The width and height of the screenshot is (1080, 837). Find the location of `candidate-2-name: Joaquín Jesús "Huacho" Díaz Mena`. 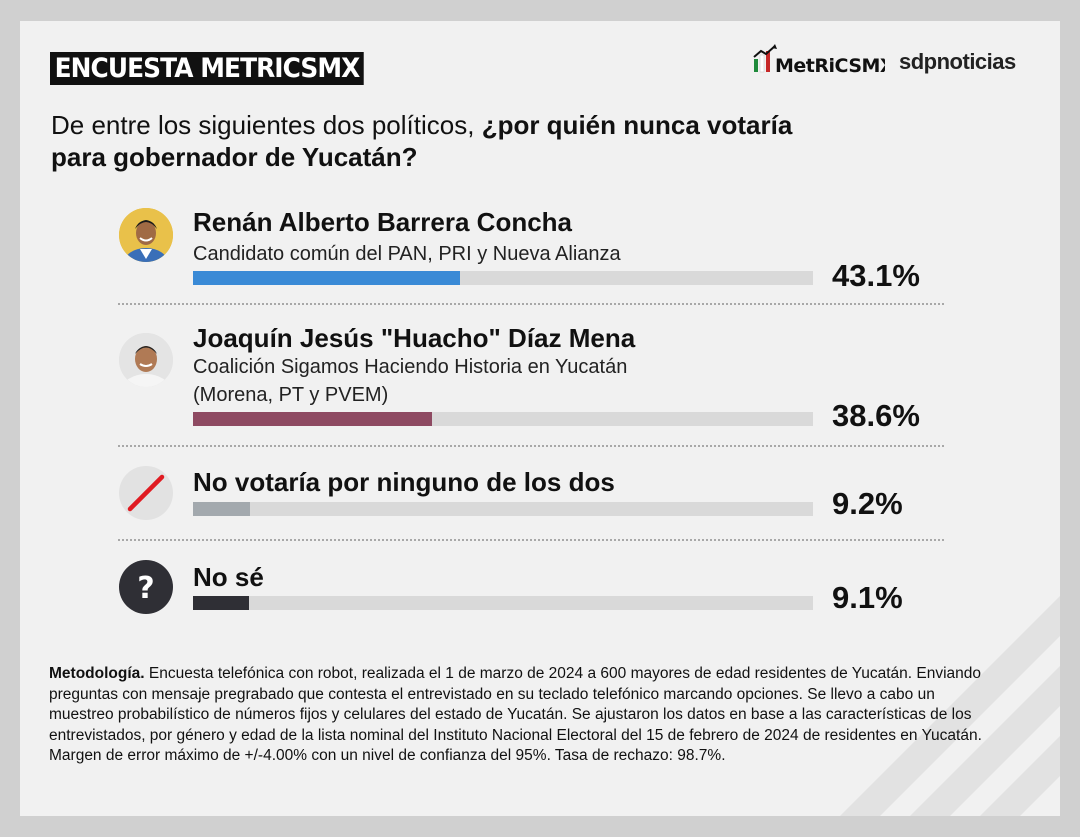

candidate-2-name: Joaquín Jesús "Huacho" Díaz Mena is located at coordinates (414, 338).